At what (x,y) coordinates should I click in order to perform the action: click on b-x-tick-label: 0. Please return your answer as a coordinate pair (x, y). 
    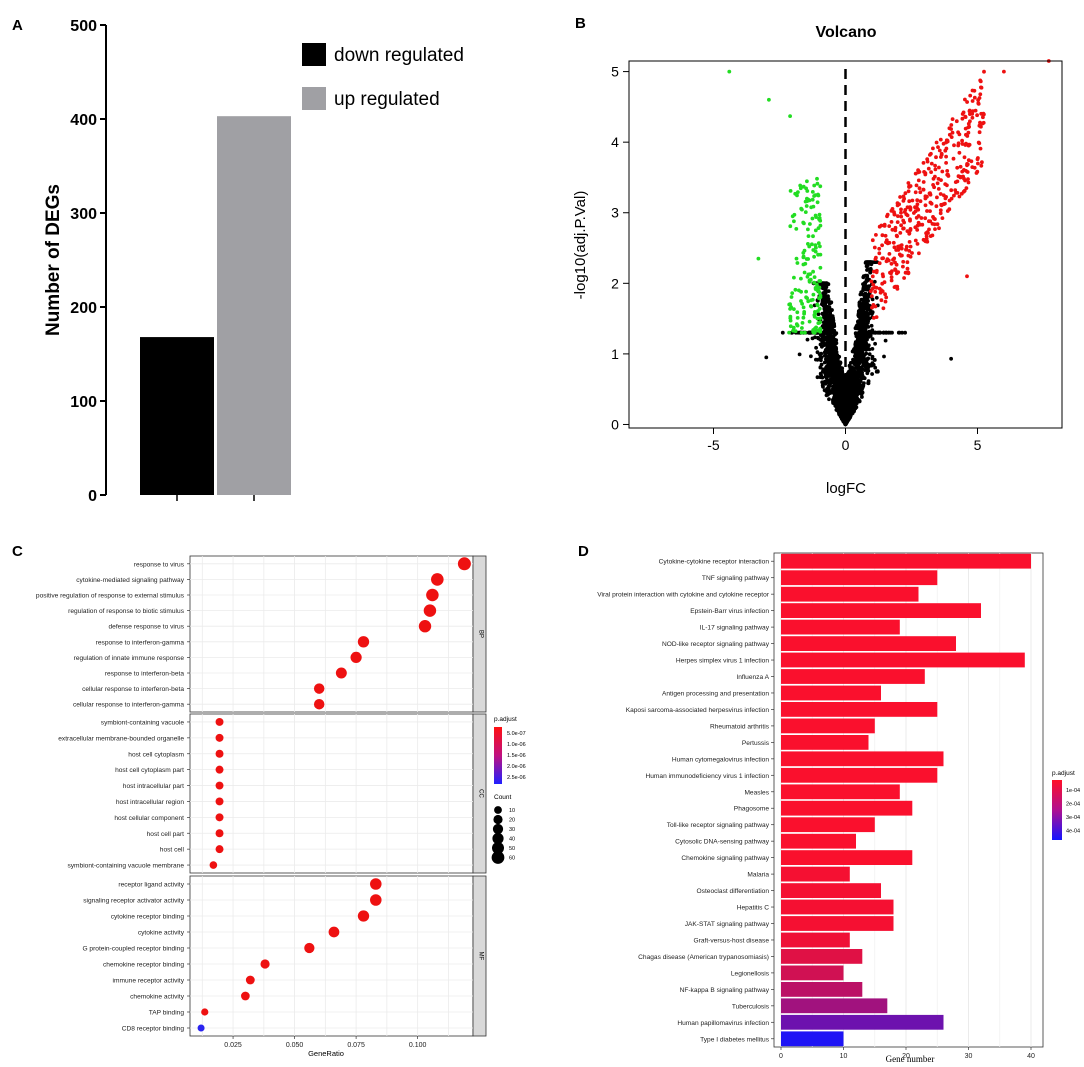
    Looking at the image, I should click on (846, 445).